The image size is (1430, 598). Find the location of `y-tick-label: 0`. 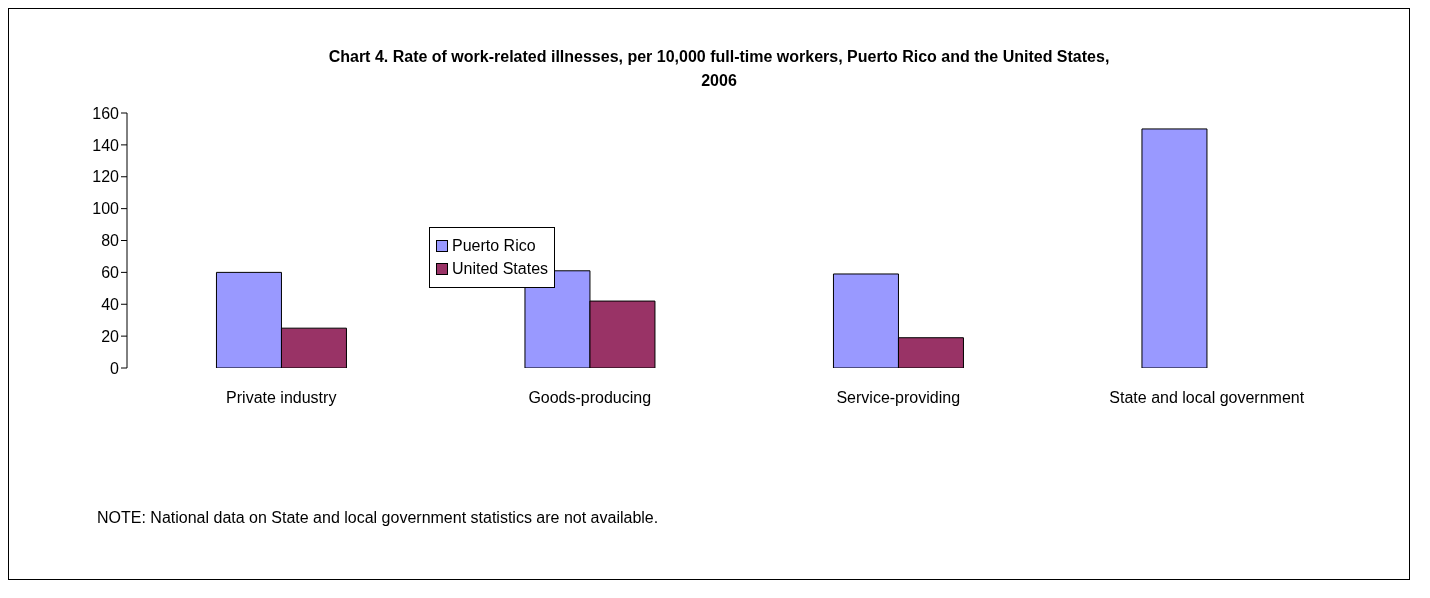

y-tick-label: 0 is located at coordinates (115, 368).